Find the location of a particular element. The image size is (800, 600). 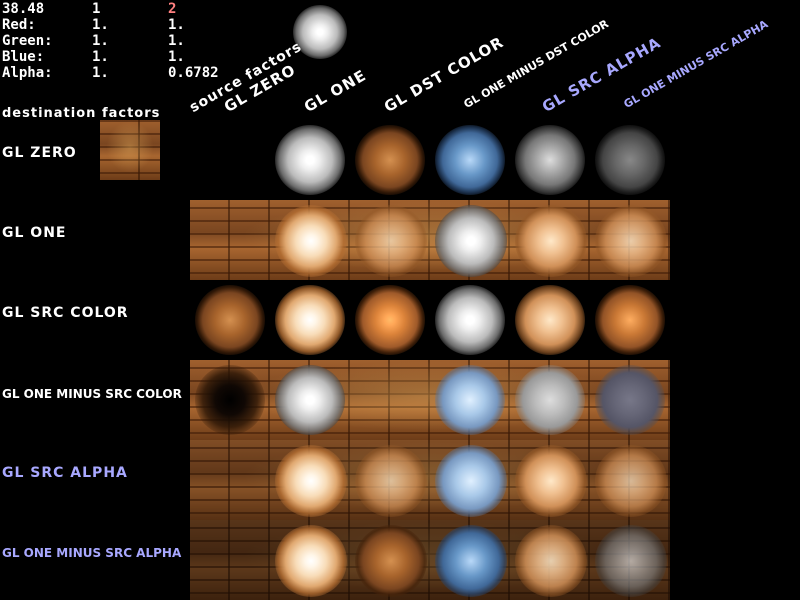

row-label-gl-src-alpha: GL SRC ALPHA is located at coordinates (65, 473).